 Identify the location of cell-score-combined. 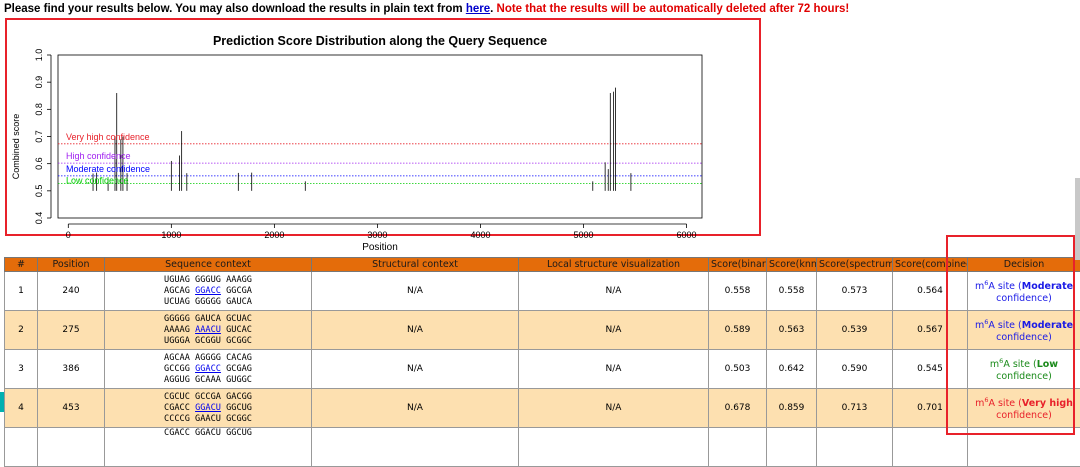
(930, 447).